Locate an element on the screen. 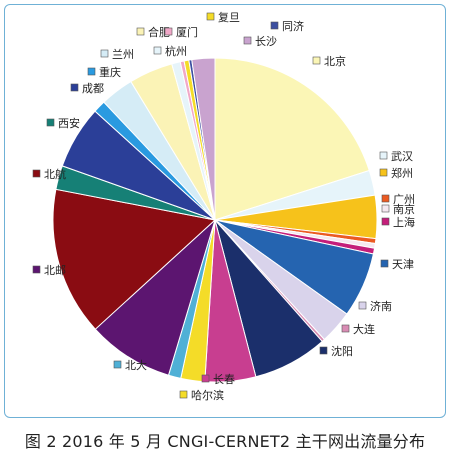 The image size is (450, 461). slice-label-13: 北大 is located at coordinates (136, 365).